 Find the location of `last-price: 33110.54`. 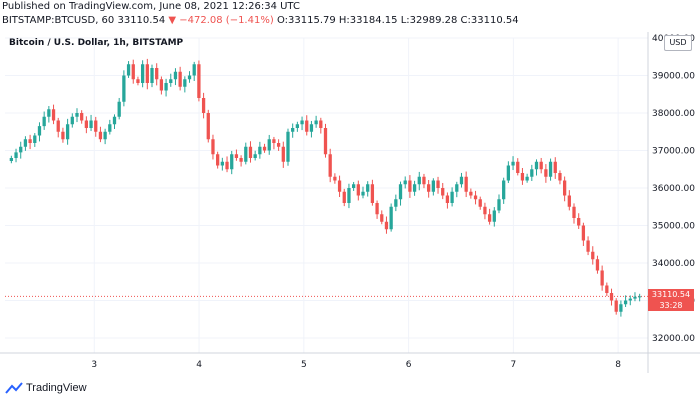

last-price: 33110.54 is located at coordinates (141, 20).